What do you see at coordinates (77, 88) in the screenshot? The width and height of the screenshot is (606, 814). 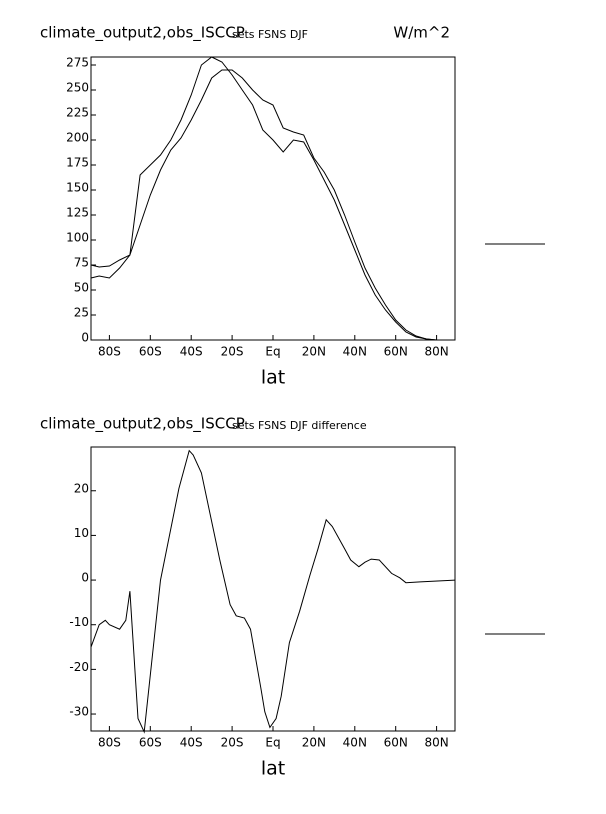 I see `y-tick-label: 250` at bounding box center [77, 88].